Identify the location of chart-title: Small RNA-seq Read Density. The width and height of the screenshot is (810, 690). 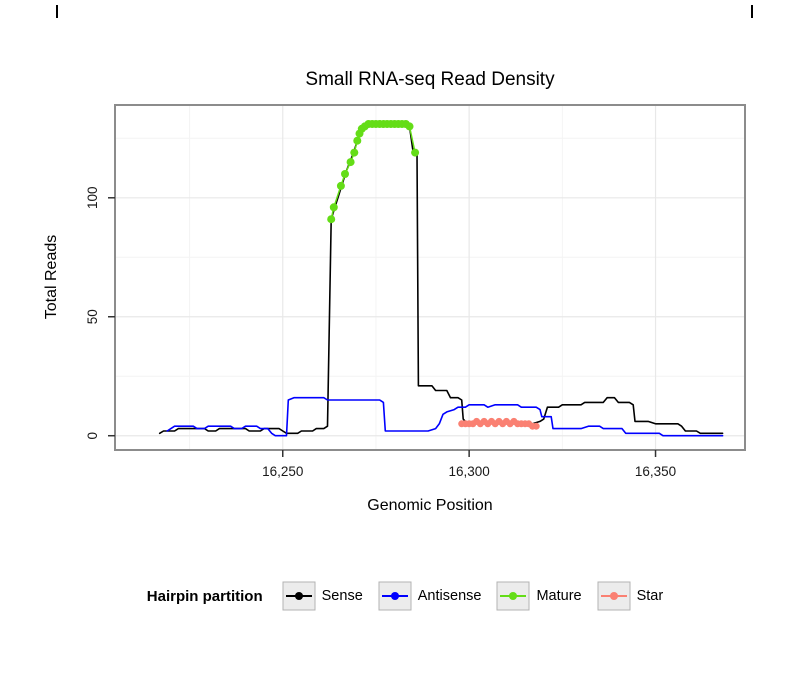
(430, 79).